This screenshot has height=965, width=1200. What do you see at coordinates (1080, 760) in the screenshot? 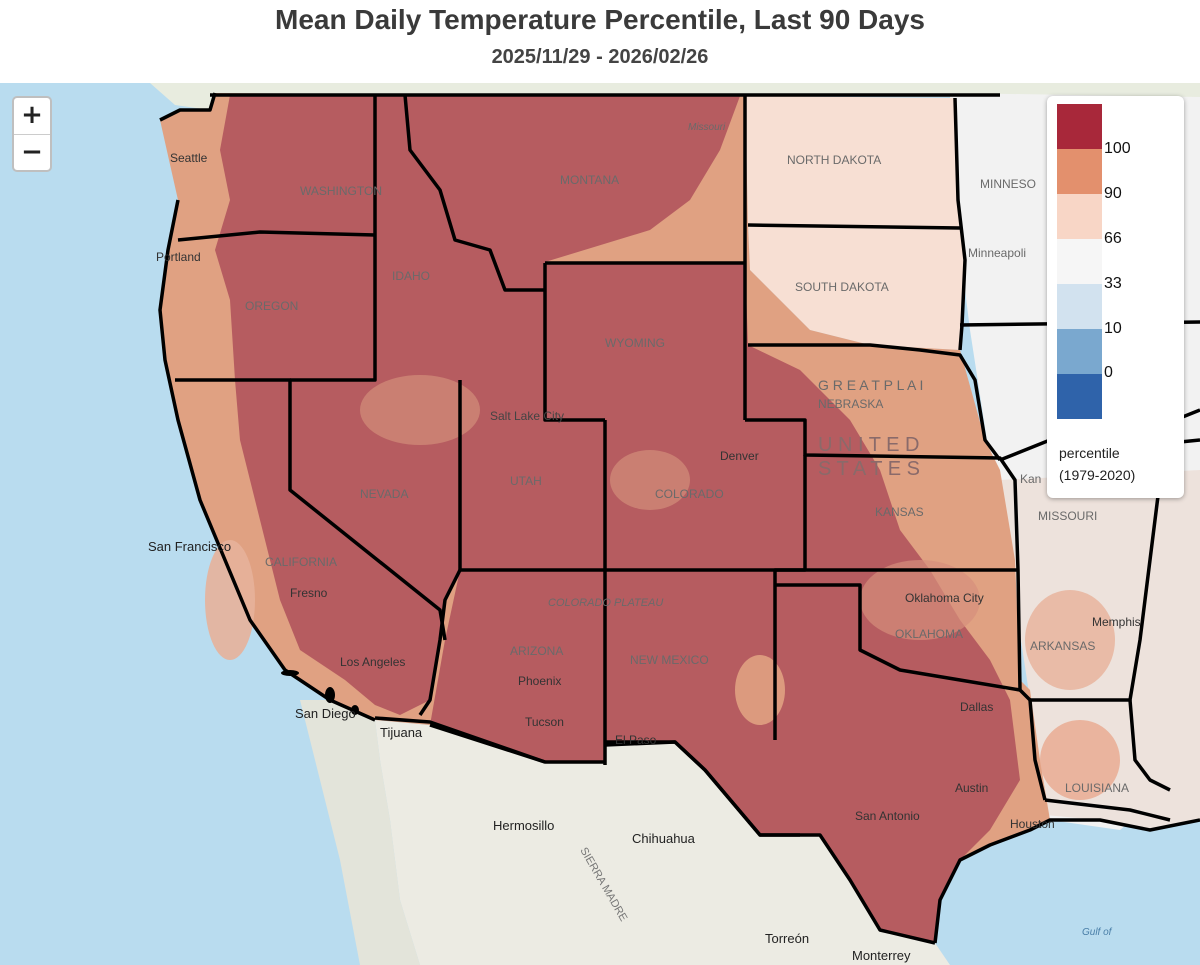
I see `louisiana-patch` at bounding box center [1080, 760].